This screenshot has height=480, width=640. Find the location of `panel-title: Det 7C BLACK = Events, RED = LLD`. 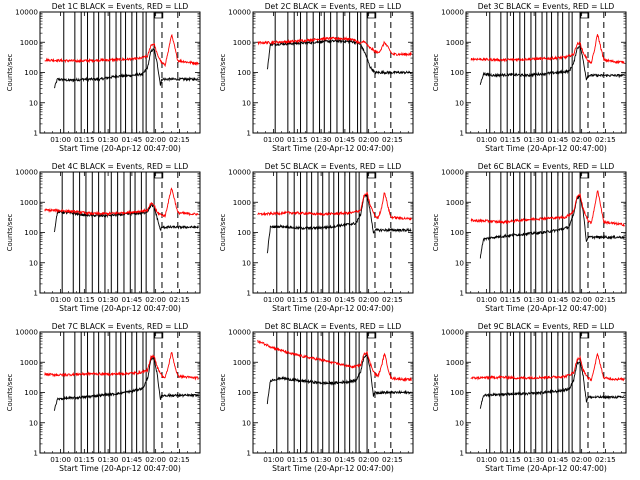

panel-title: Det 7C BLACK = Events, RED = LLD is located at coordinates (120, 326).